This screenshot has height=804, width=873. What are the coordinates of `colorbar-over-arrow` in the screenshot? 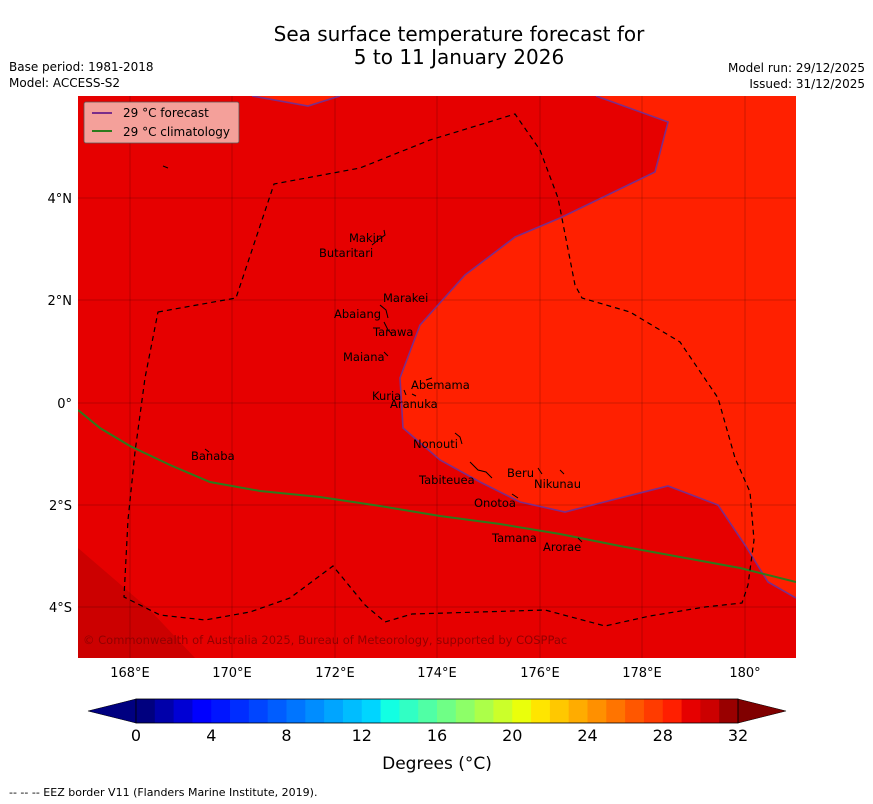 It's located at (762, 711).